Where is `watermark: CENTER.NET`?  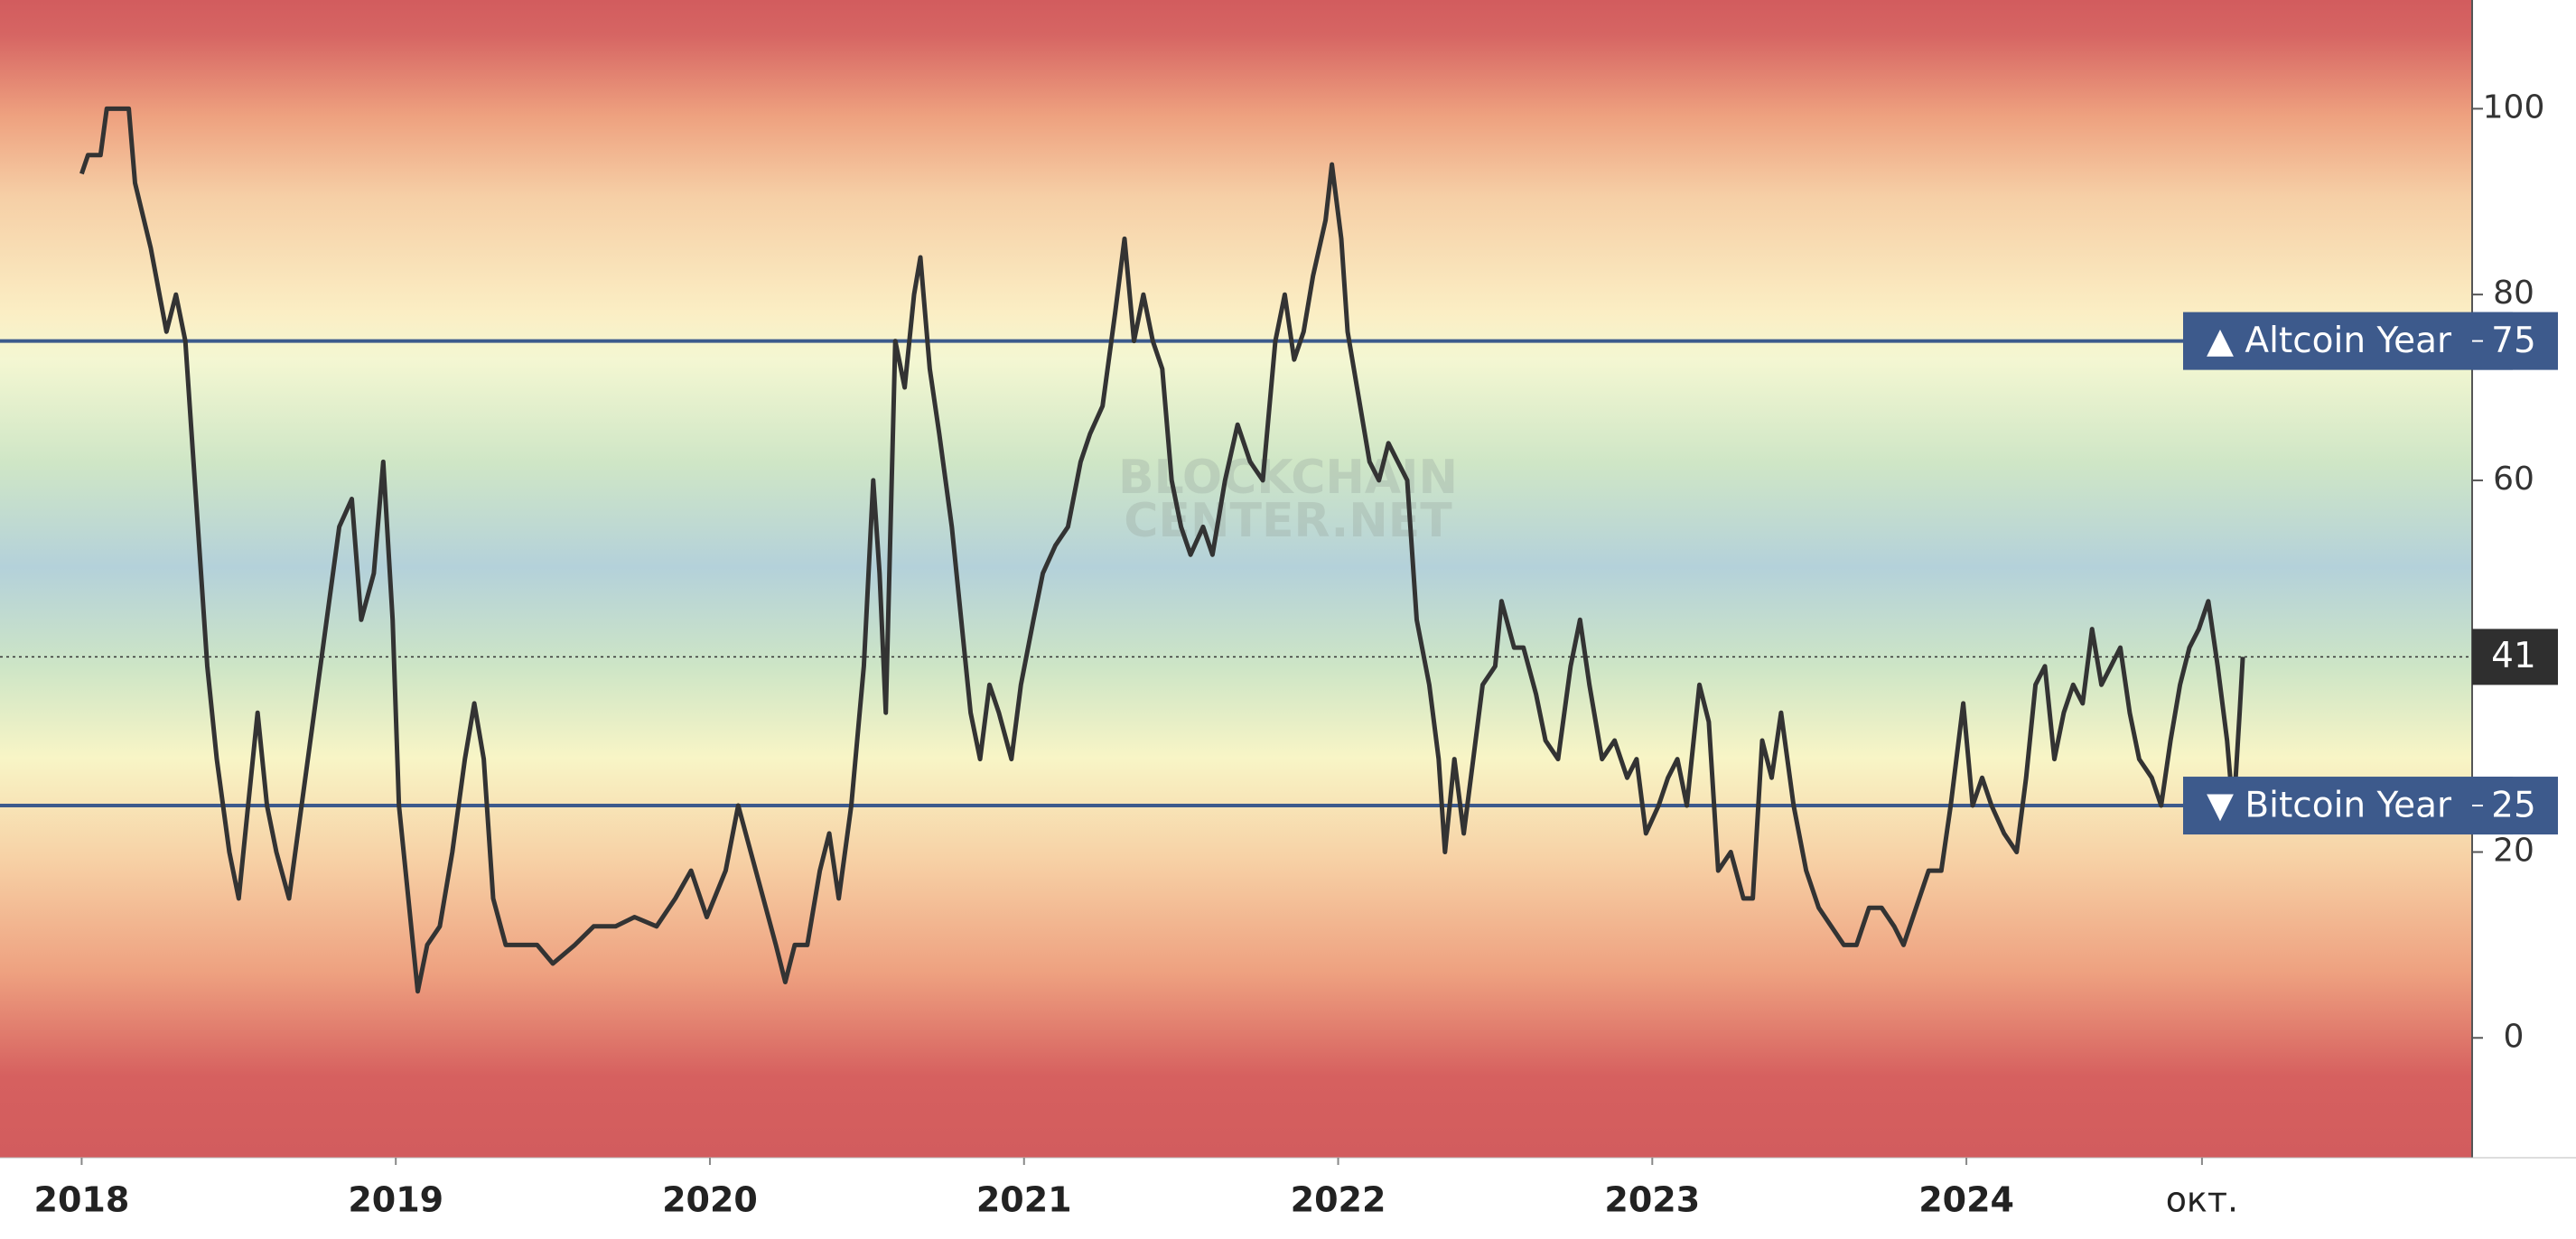 watermark: CENTER.NET is located at coordinates (1288, 521).